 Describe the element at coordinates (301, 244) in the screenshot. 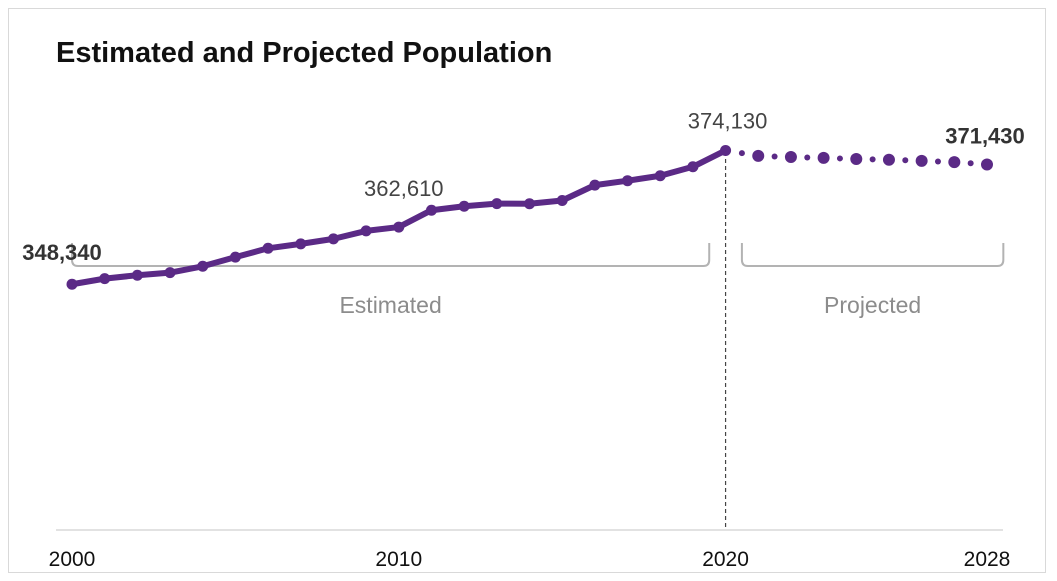

I see `data-point-2007` at that location.